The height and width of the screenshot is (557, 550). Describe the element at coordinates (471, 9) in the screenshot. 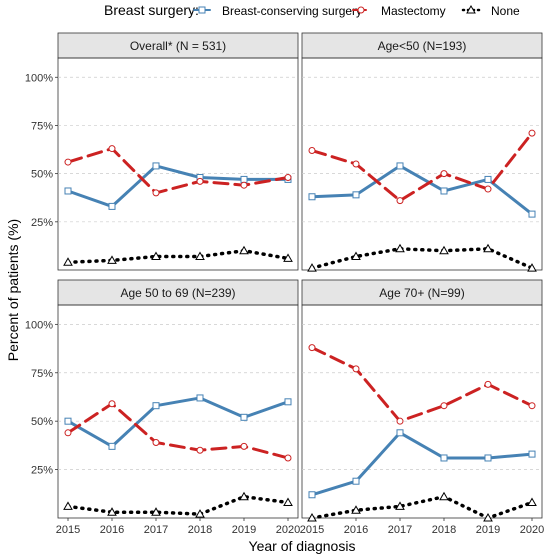

I see `legend-marker-none` at that location.